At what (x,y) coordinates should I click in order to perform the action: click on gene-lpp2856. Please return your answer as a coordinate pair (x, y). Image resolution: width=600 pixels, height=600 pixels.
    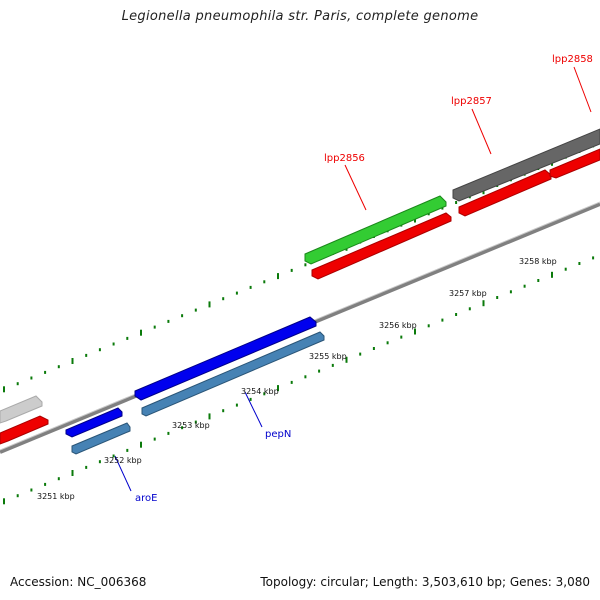
    Looking at the image, I should click on (381, 246).